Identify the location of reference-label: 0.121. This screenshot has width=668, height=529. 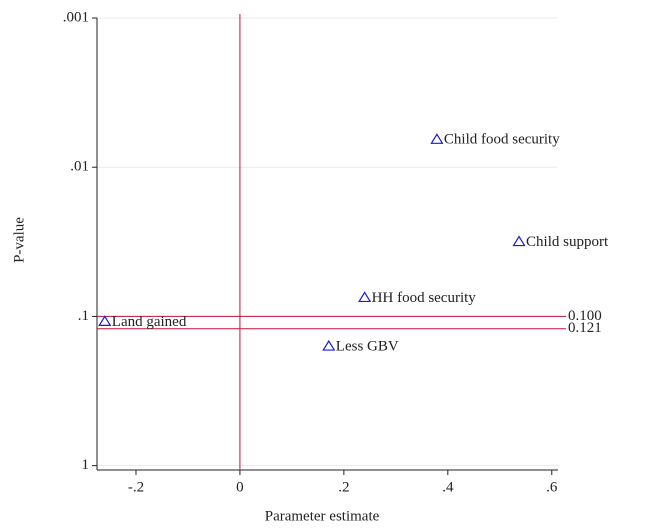
(585, 328).